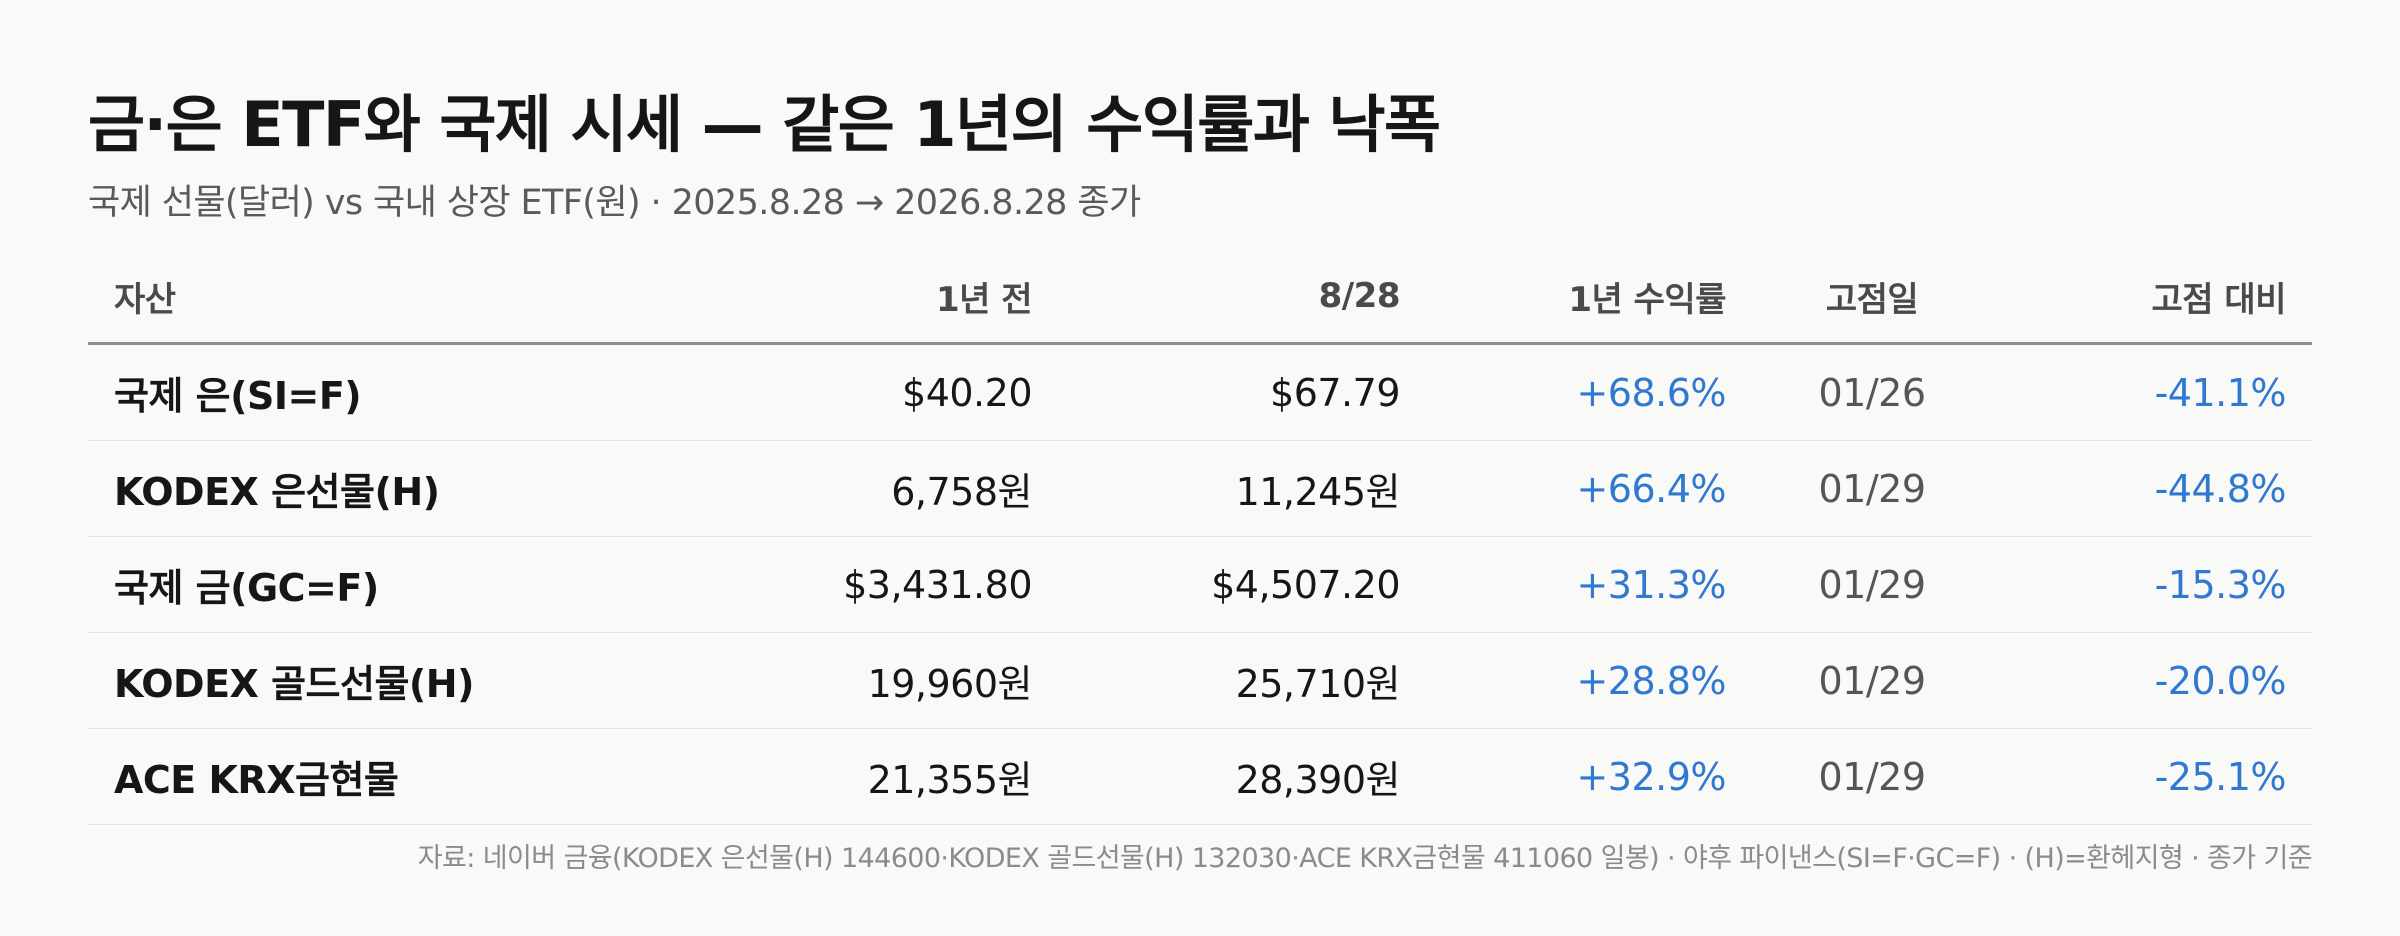 The image size is (2400, 936). Describe the element at coordinates (1589, 680) in the screenshot. I see `cell-return-1y: +28.8%` at that location.